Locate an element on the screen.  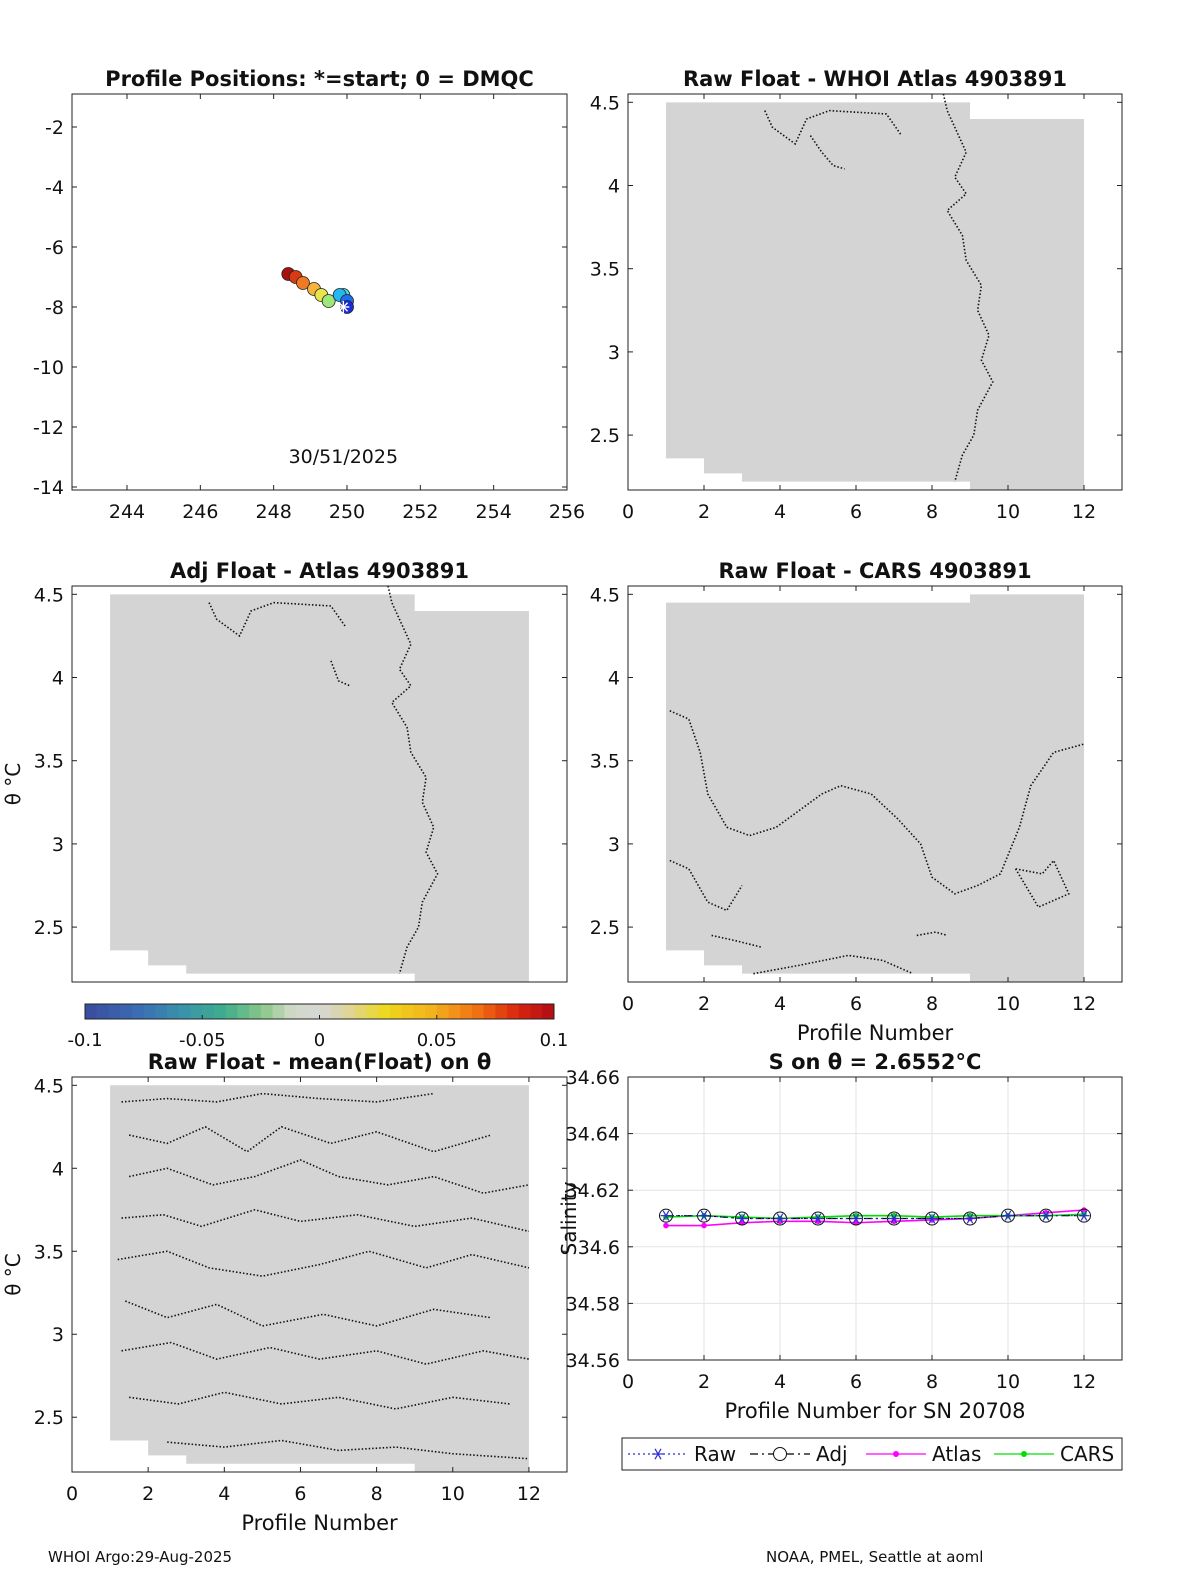
heatmap-raw-mean is located at coordinates (320, 1278).